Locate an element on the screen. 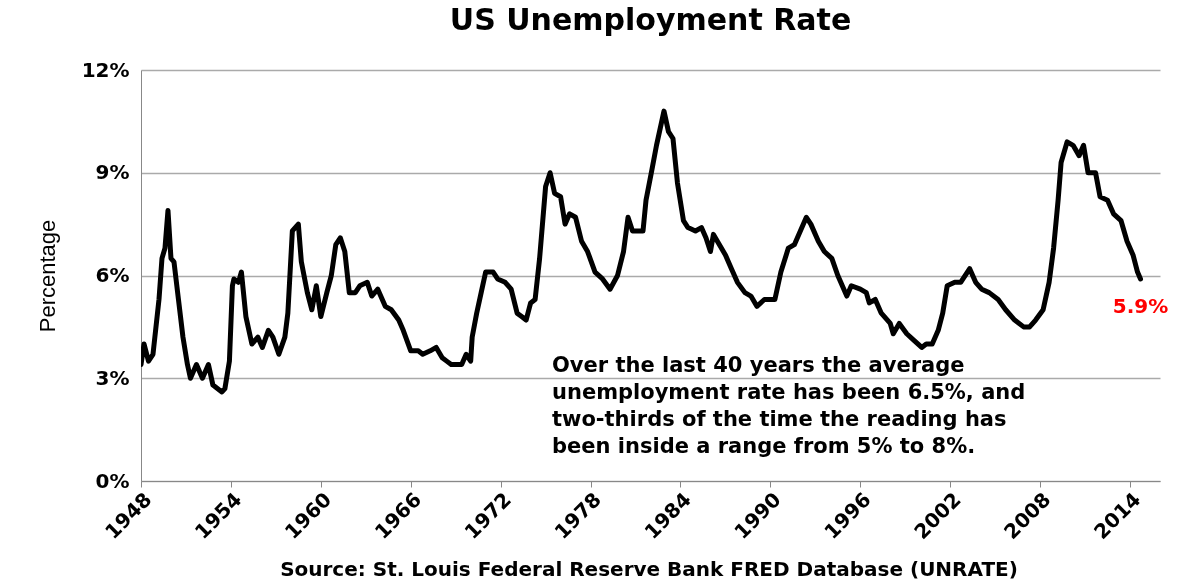 The width and height of the screenshot is (1185, 582). annotation: Over the last 40 years the average unemployment rate has been 6.5%, and two-thirds of the time the reading has been inside a range from 5% to 8%. is located at coordinates (789, 405).